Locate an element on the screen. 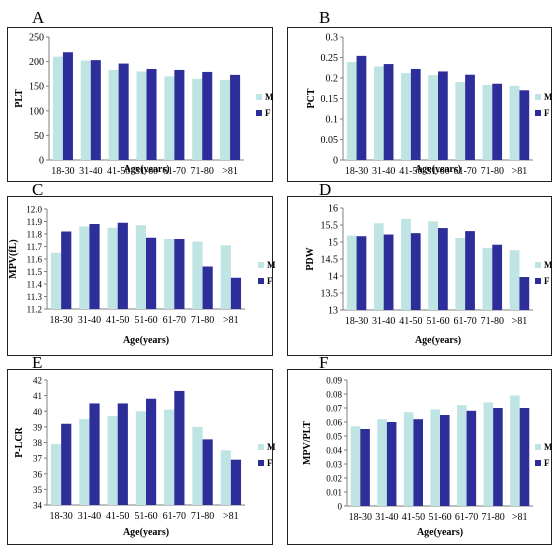 The width and height of the screenshot is (557, 552). x-tick-label-f: 51-60 is located at coordinates (439, 517).